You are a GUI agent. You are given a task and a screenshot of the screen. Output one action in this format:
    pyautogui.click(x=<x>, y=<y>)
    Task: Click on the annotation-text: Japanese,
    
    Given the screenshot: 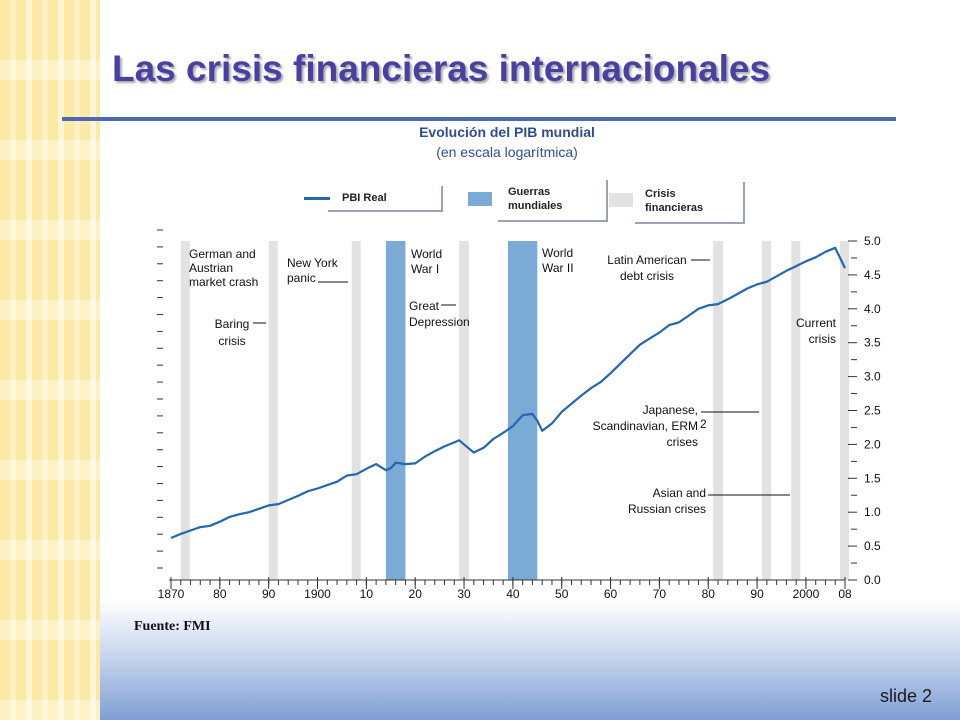 What is the action you would take?
    pyautogui.click(x=670, y=410)
    